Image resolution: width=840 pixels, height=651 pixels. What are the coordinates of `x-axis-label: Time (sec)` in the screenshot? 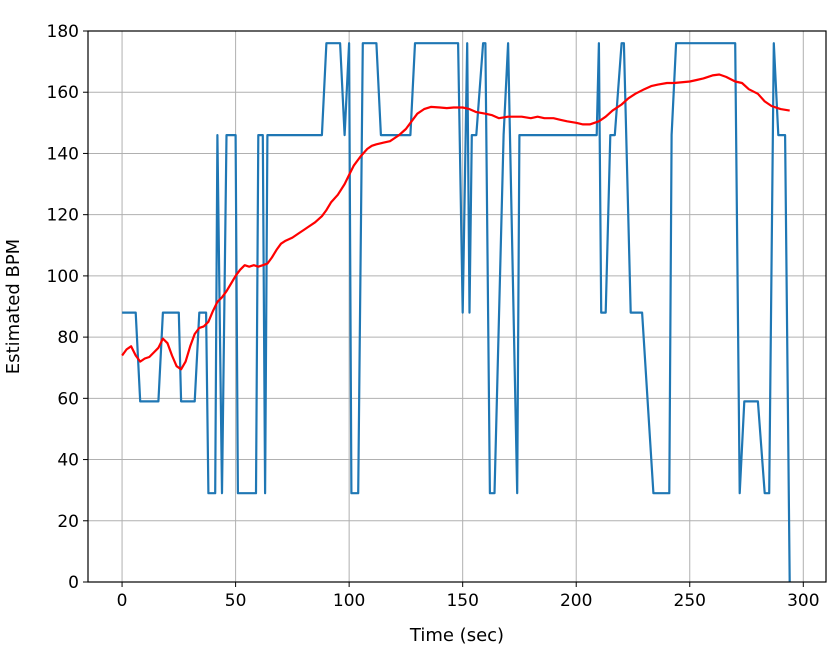 It's located at (456, 635).